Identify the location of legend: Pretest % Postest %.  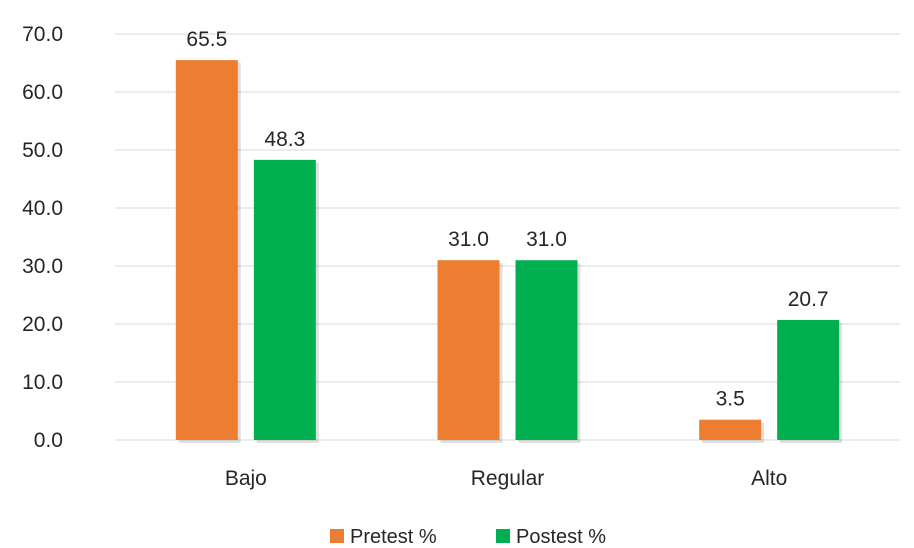
(468, 537).